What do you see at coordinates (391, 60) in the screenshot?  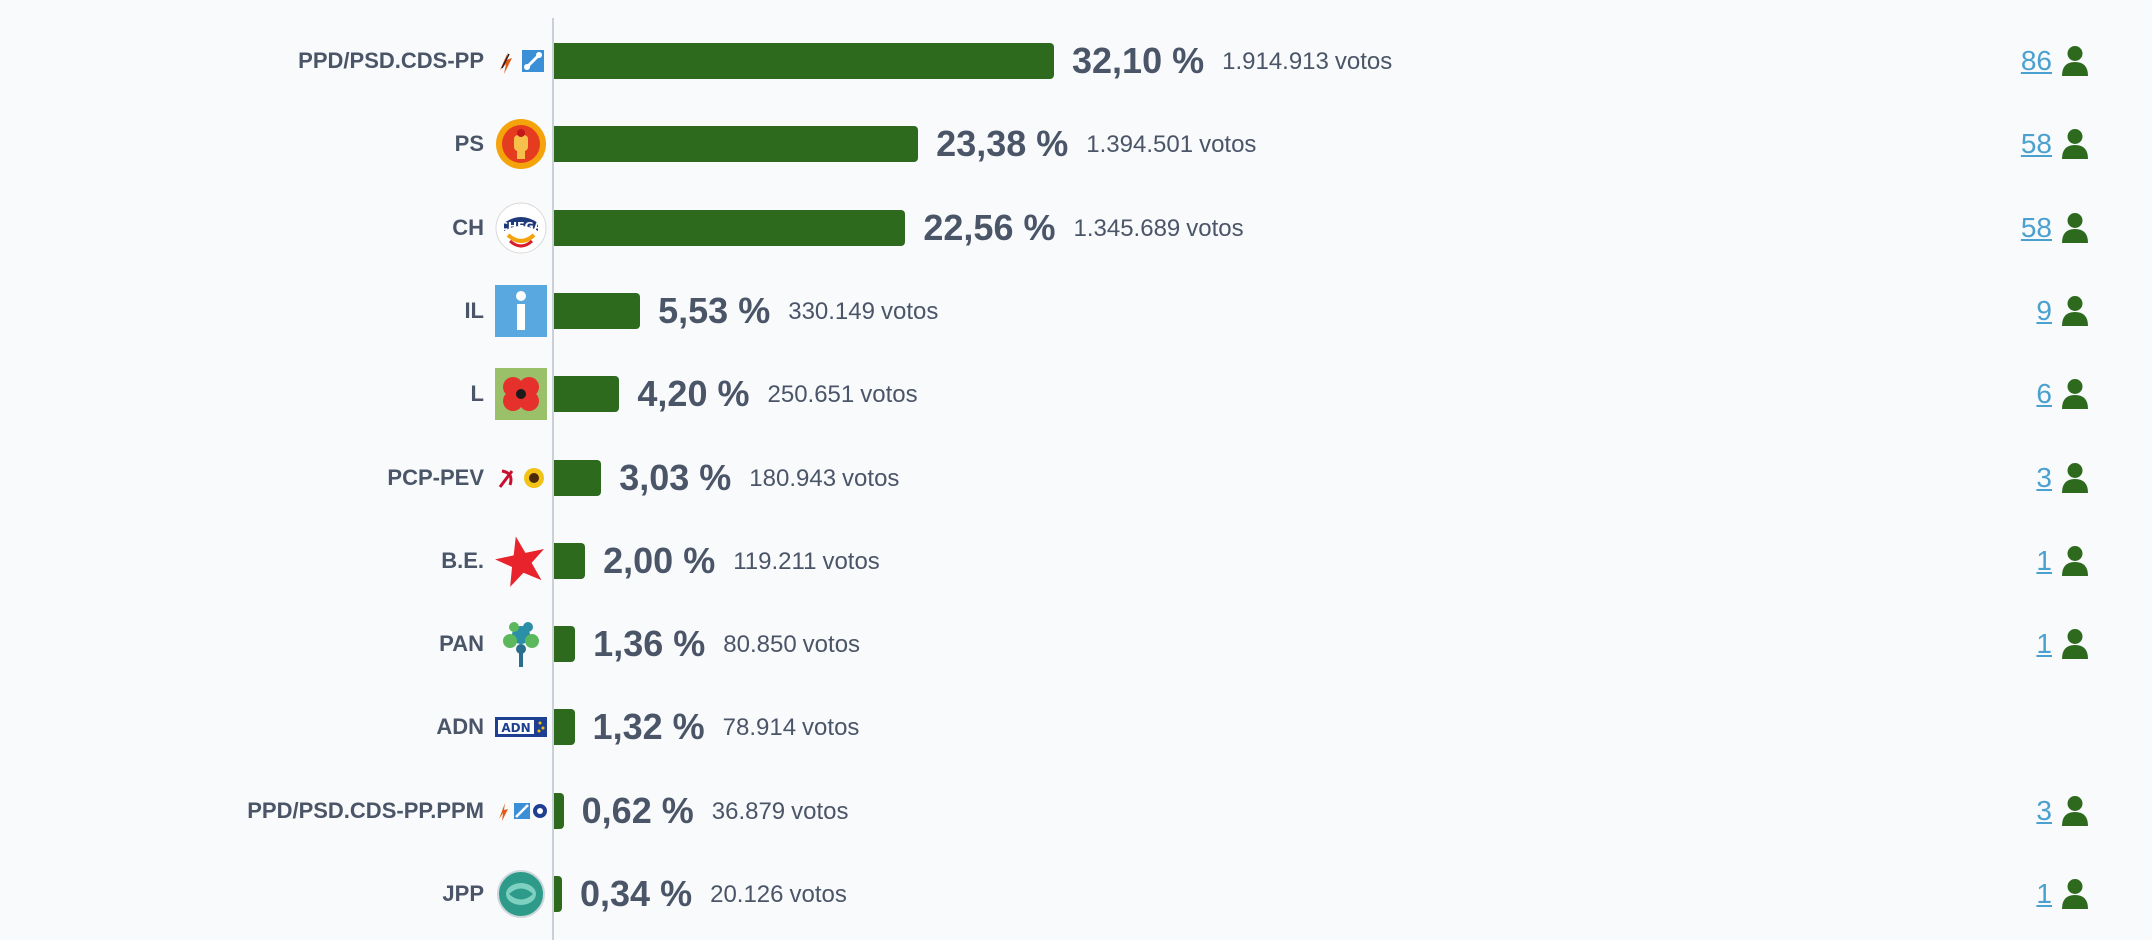 I see `party-label: PPD/PSD.CDS-PP` at bounding box center [391, 60].